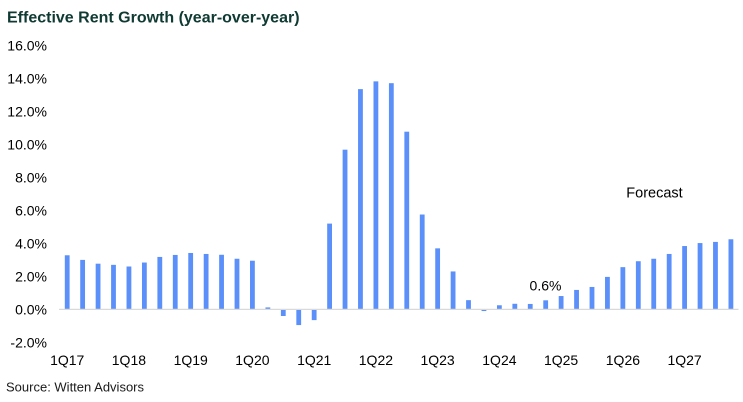 Image resolution: width=743 pixels, height=402 pixels. Describe the element at coordinates (27, 112) in the screenshot. I see `svg-text: 12.0%` at that location.